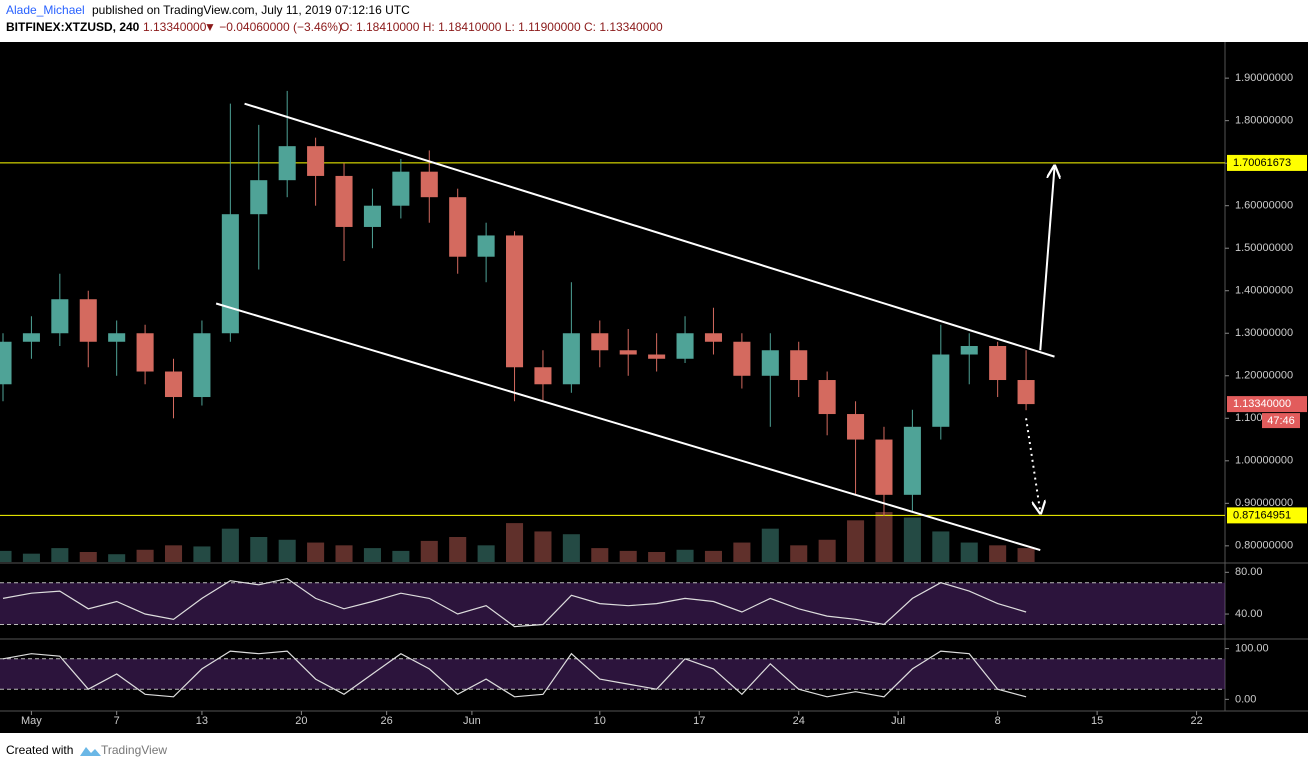 Image resolution: width=1308 pixels, height=768 pixels. What do you see at coordinates (1264, 78) in the screenshot?
I see `y-tick-label: 1.90000000` at bounding box center [1264, 78].